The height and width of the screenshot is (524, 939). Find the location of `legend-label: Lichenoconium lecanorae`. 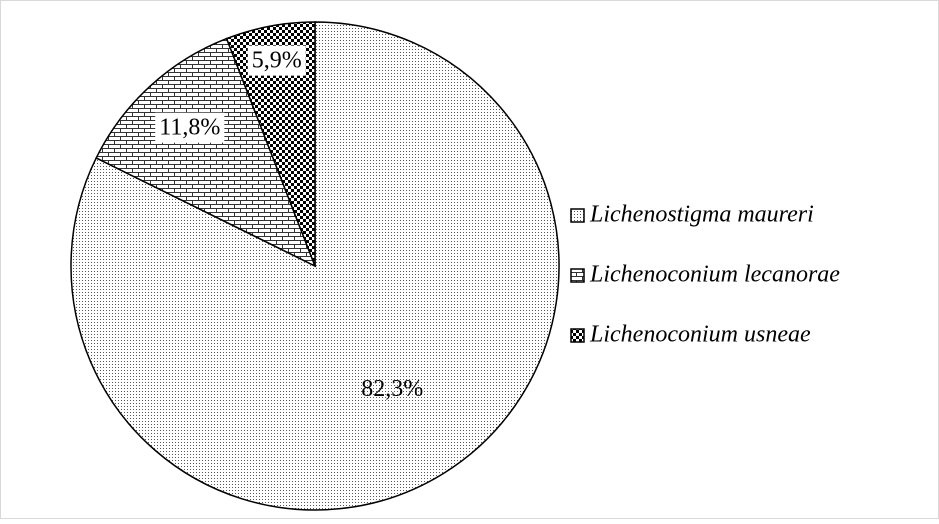

legend-label: Lichenoconium lecanorae is located at coordinates (714, 275).